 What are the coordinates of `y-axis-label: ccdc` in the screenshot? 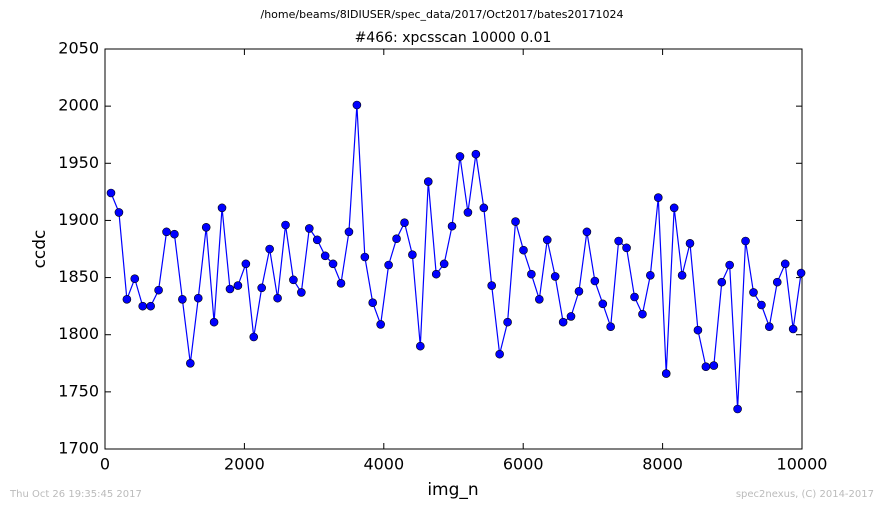 It's located at (40, 249).